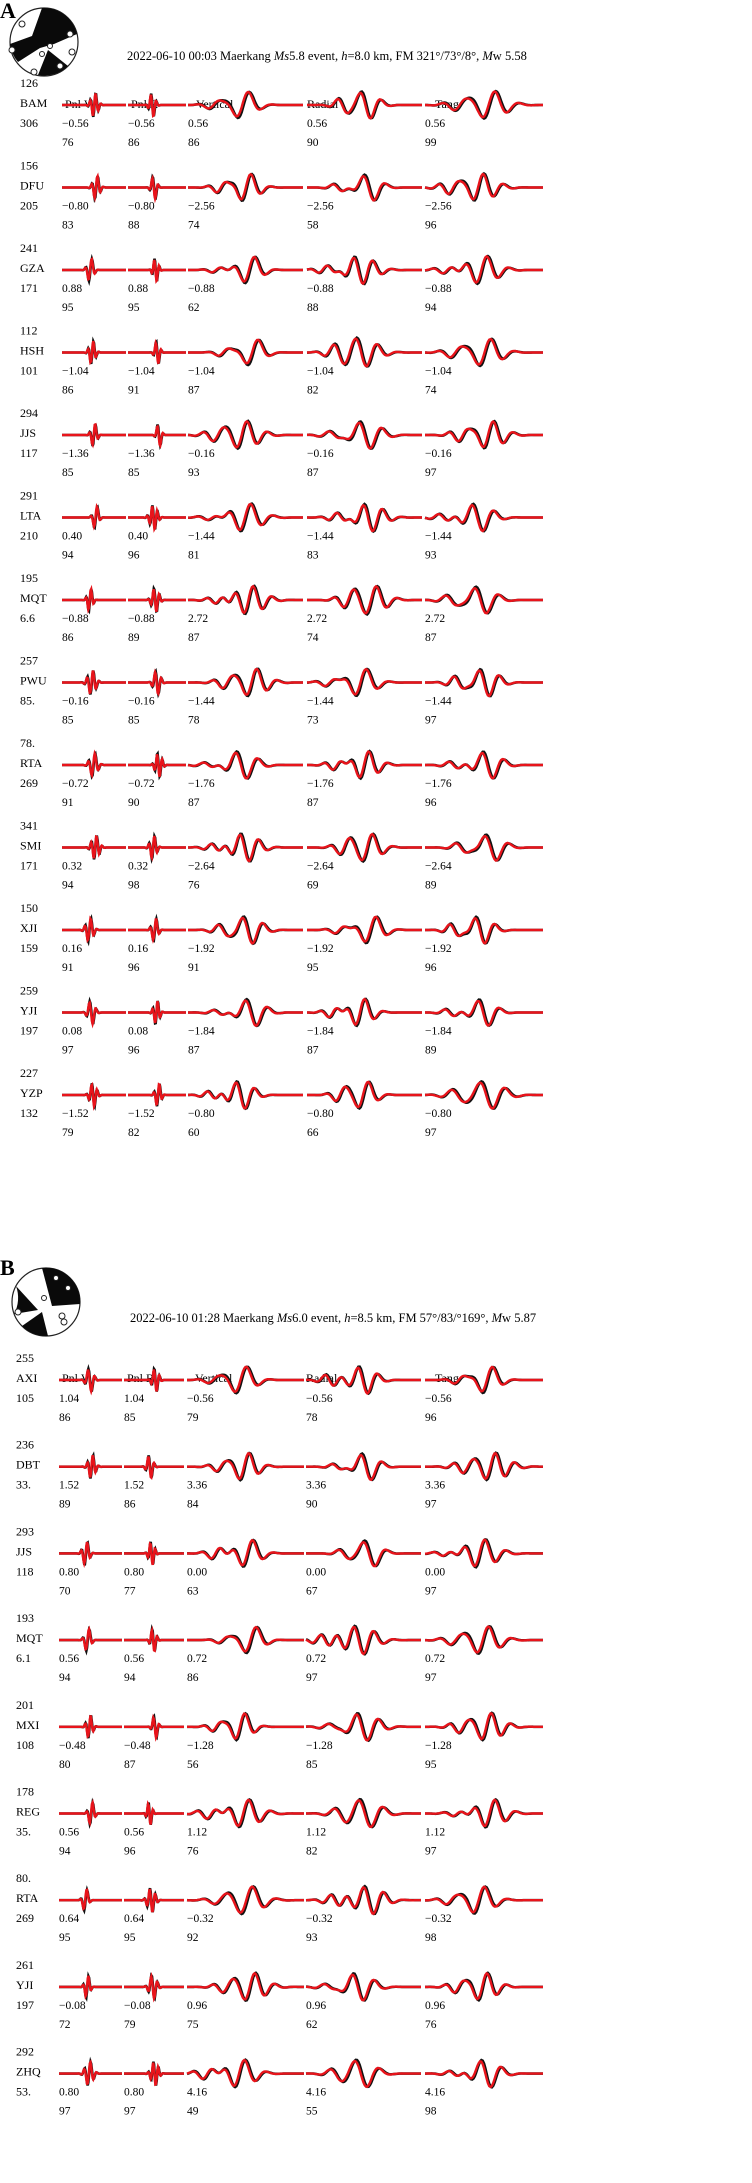 The image size is (752, 2183). I want to click on time-shift: 0.88, so click(138, 289).